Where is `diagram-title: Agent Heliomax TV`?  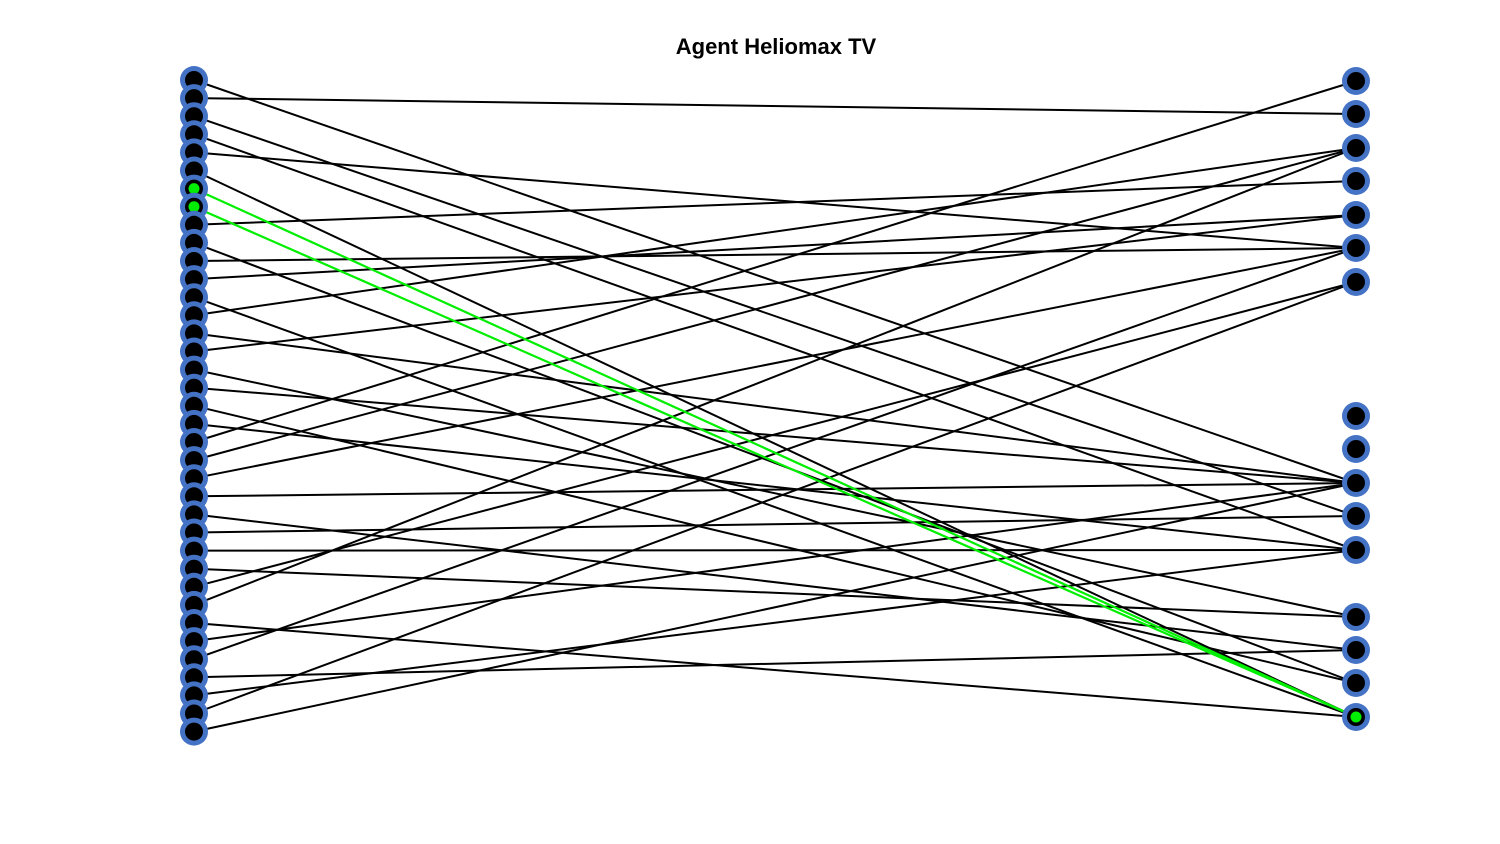 diagram-title: Agent Heliomax TV is located at coordinates (776, 46).